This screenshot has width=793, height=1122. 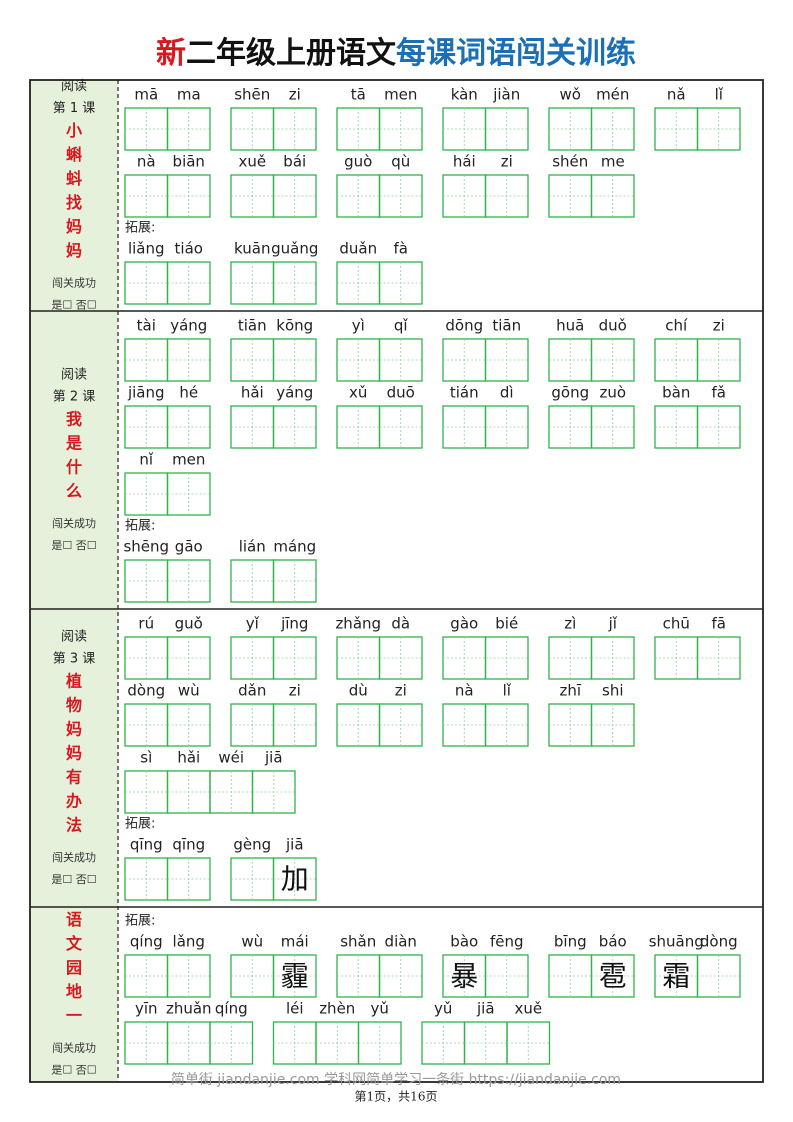 I want to click on pinyin: jīng, so click(x=294, y=624).